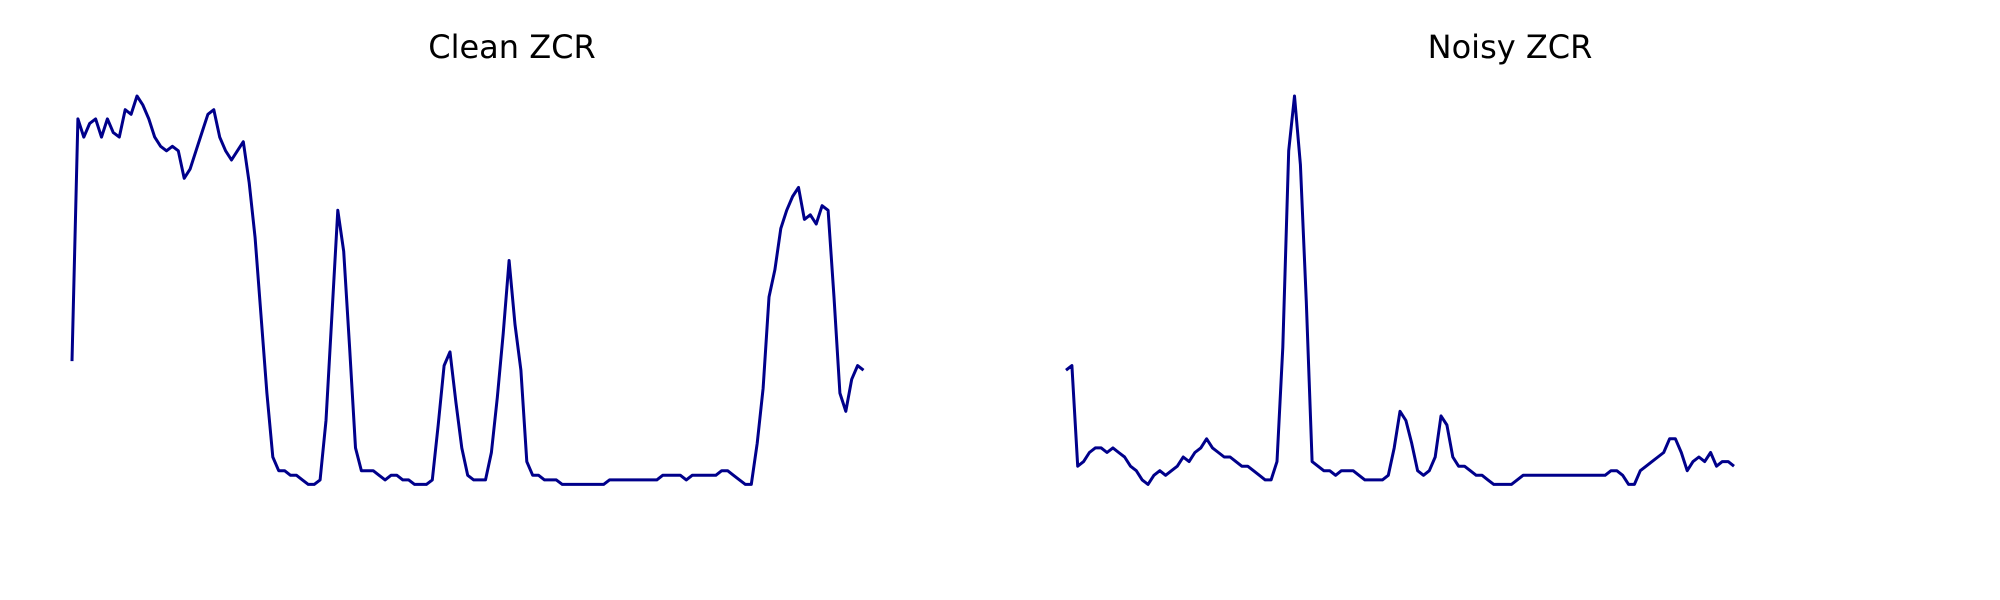 Image resolution: width=2000 pixels, height=600 pixels. Describe the element at coordinates (1510, 47) in the screenshot. I see `chart-title: Noisy ZCR` at that location.